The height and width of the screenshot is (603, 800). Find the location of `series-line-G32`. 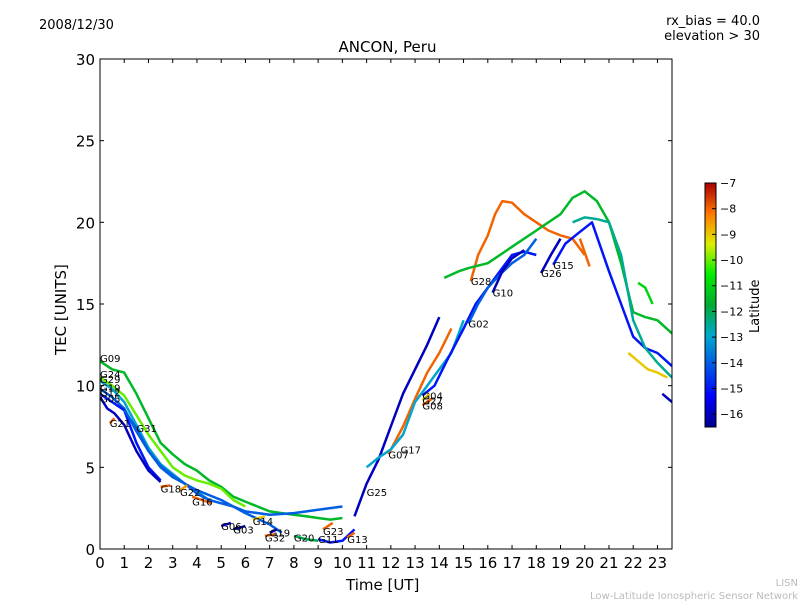

series-line-G32 is located at coordinates (269, 535).